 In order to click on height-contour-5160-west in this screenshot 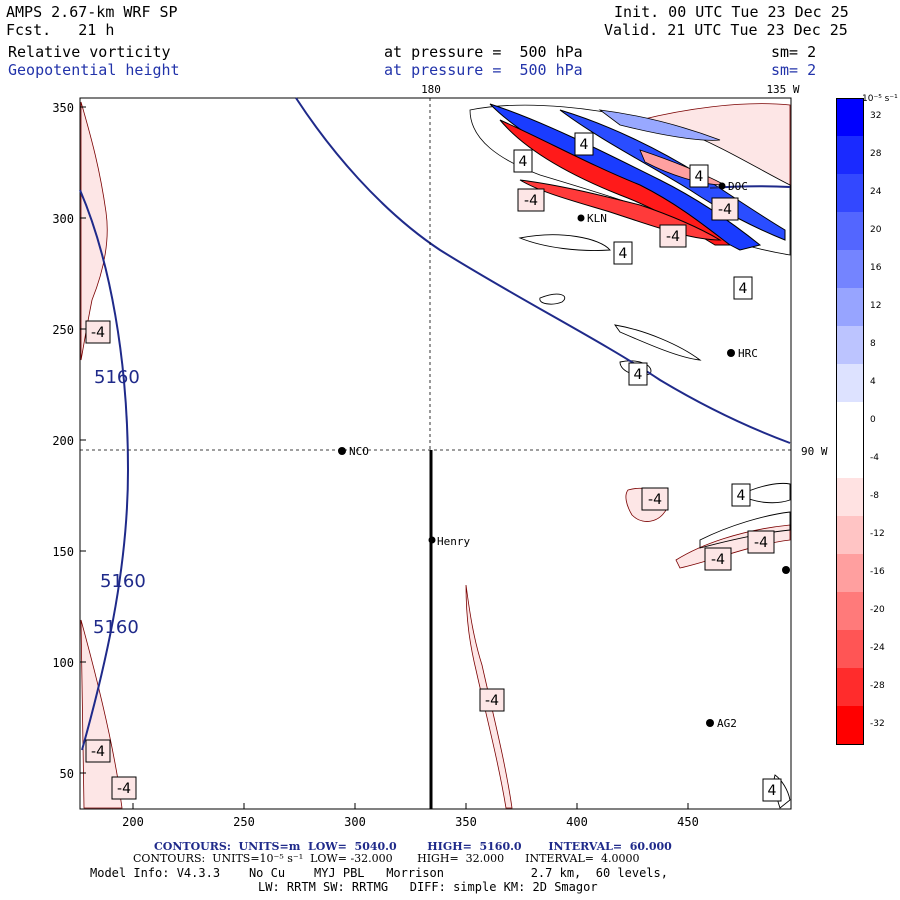, I will do `click(104, 470)`.